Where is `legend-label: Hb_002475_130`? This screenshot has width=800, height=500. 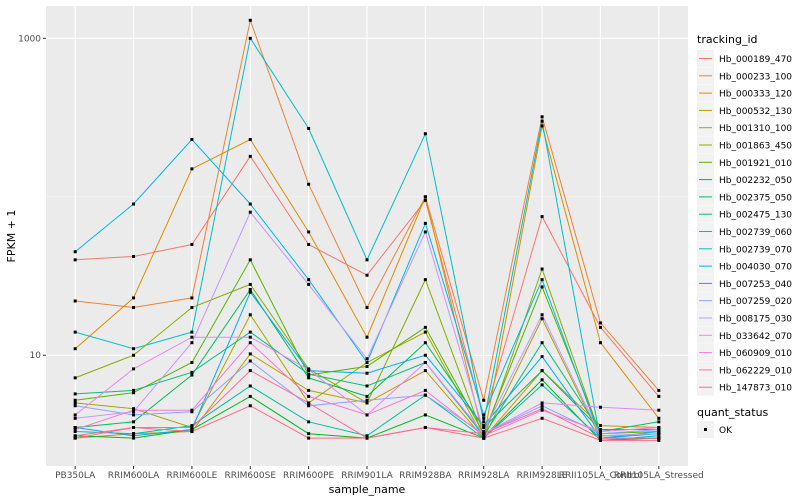
legend-label: Hb_002475_130 is located at coordinates (755, 216).